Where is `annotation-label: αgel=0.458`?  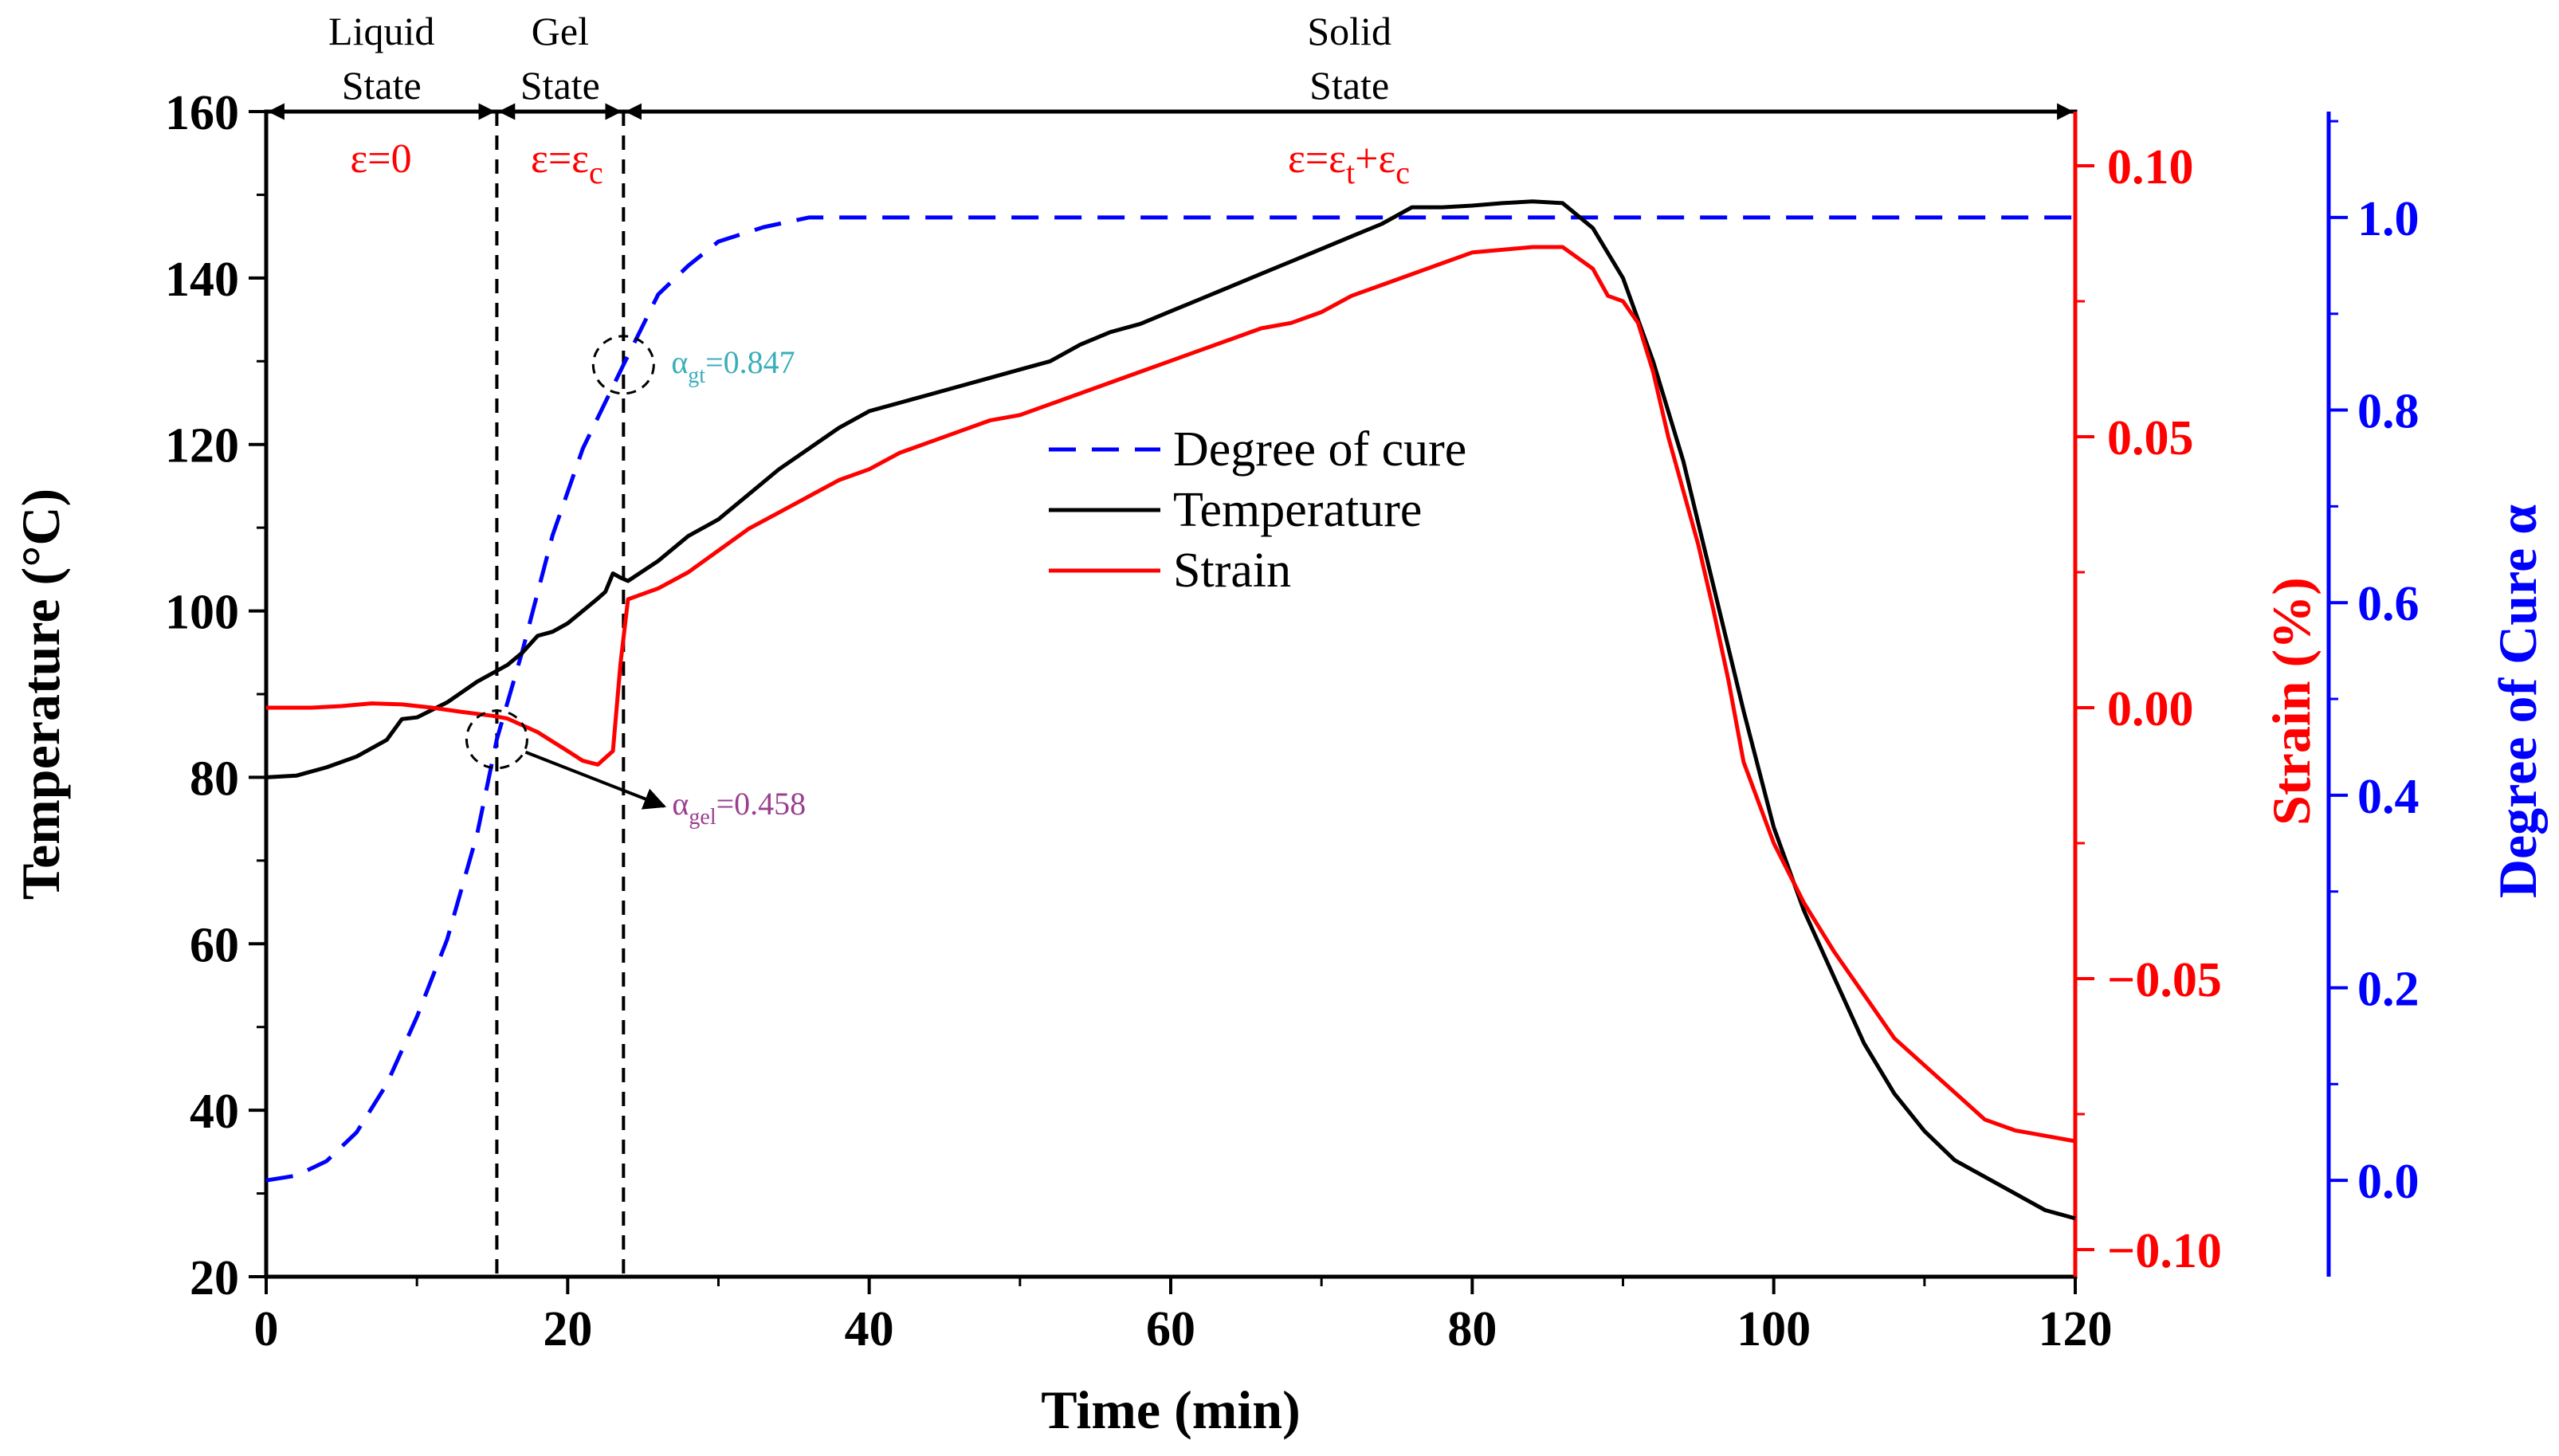 annotation-label: αgel=0.458 is located at coordinates (739, 808).